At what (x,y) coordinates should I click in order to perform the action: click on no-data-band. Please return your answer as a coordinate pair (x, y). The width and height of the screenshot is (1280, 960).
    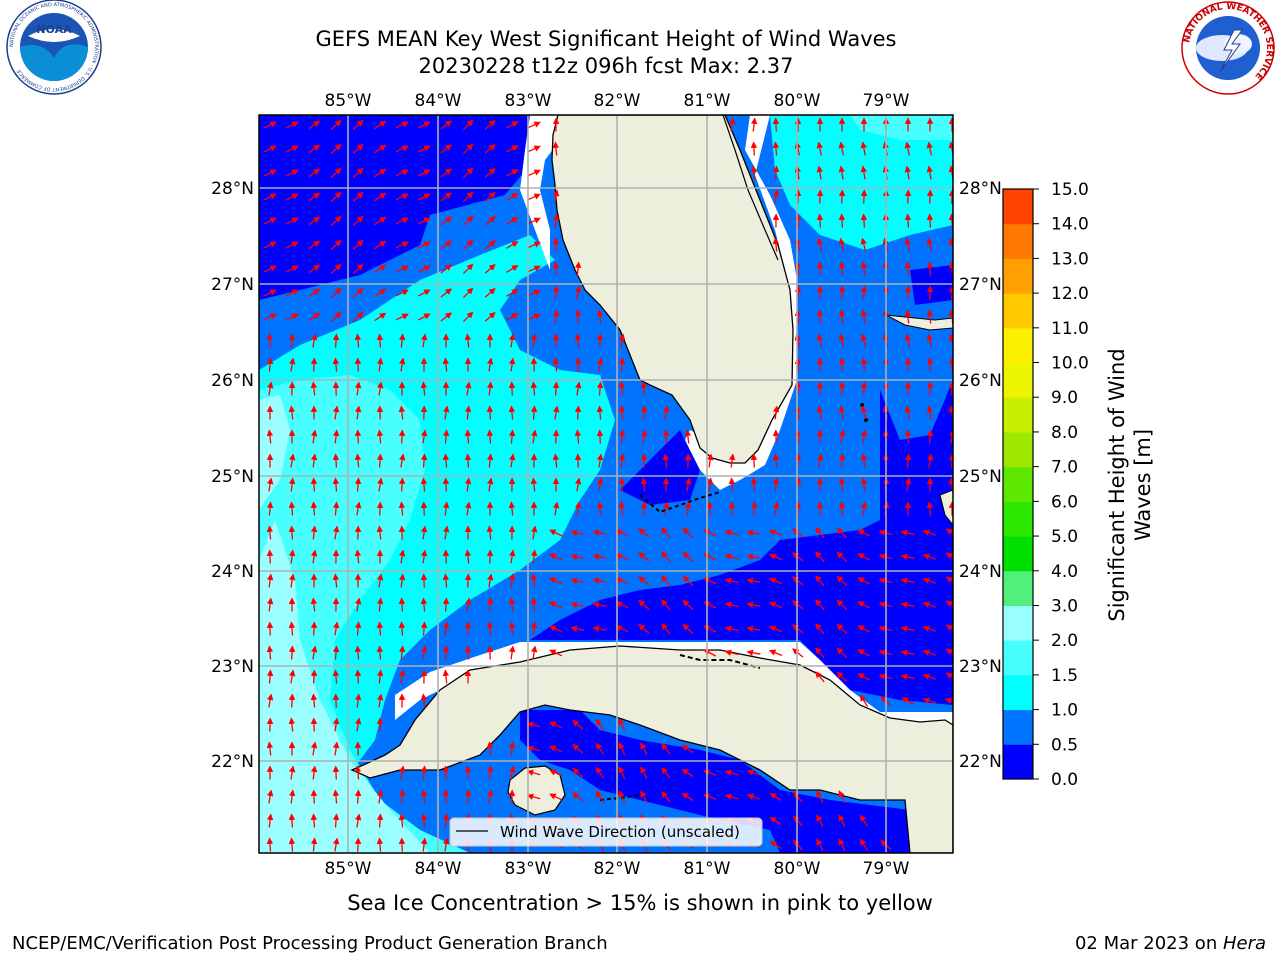
    Looking at the image, I should click on (741, 302).